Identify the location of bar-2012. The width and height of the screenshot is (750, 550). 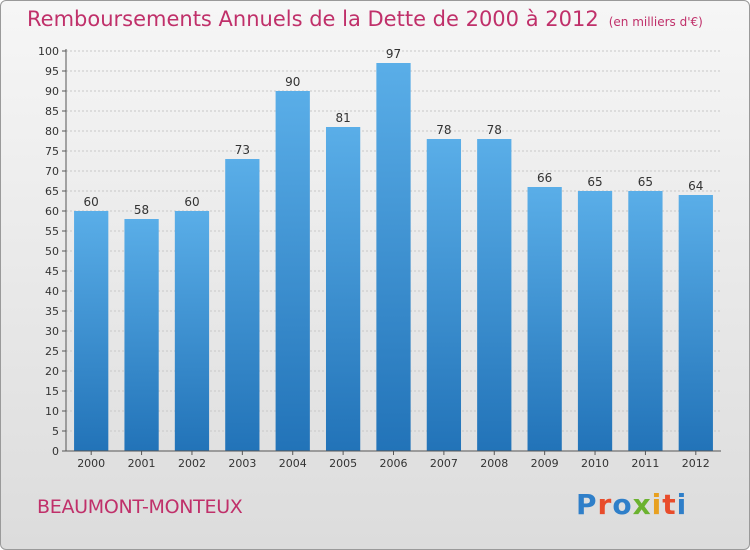
(695, 323).